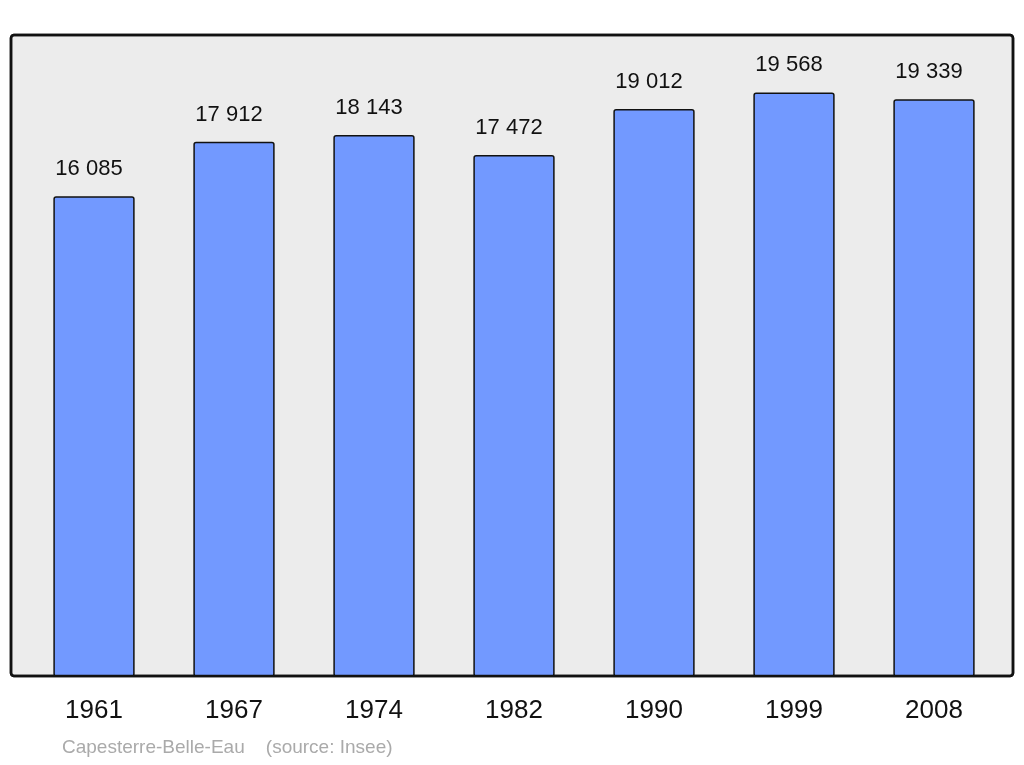  Describe the element at coordinates (374, 709) in the screenshot. I see `x-tick-label: 1974` at that location.